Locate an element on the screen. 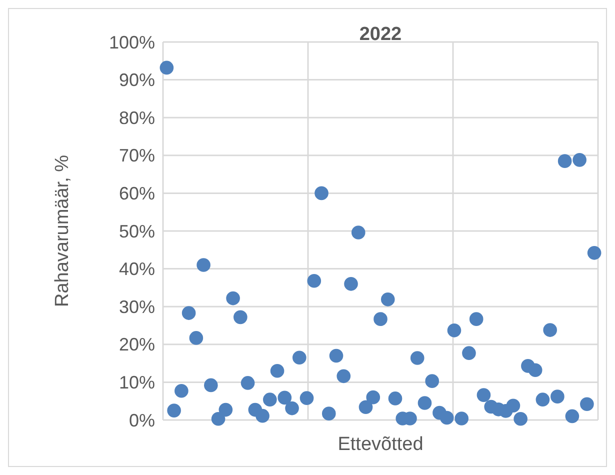 This screenshot has height=475, width=615. y-tick-label: 40% is located at coordinates (136, 269).